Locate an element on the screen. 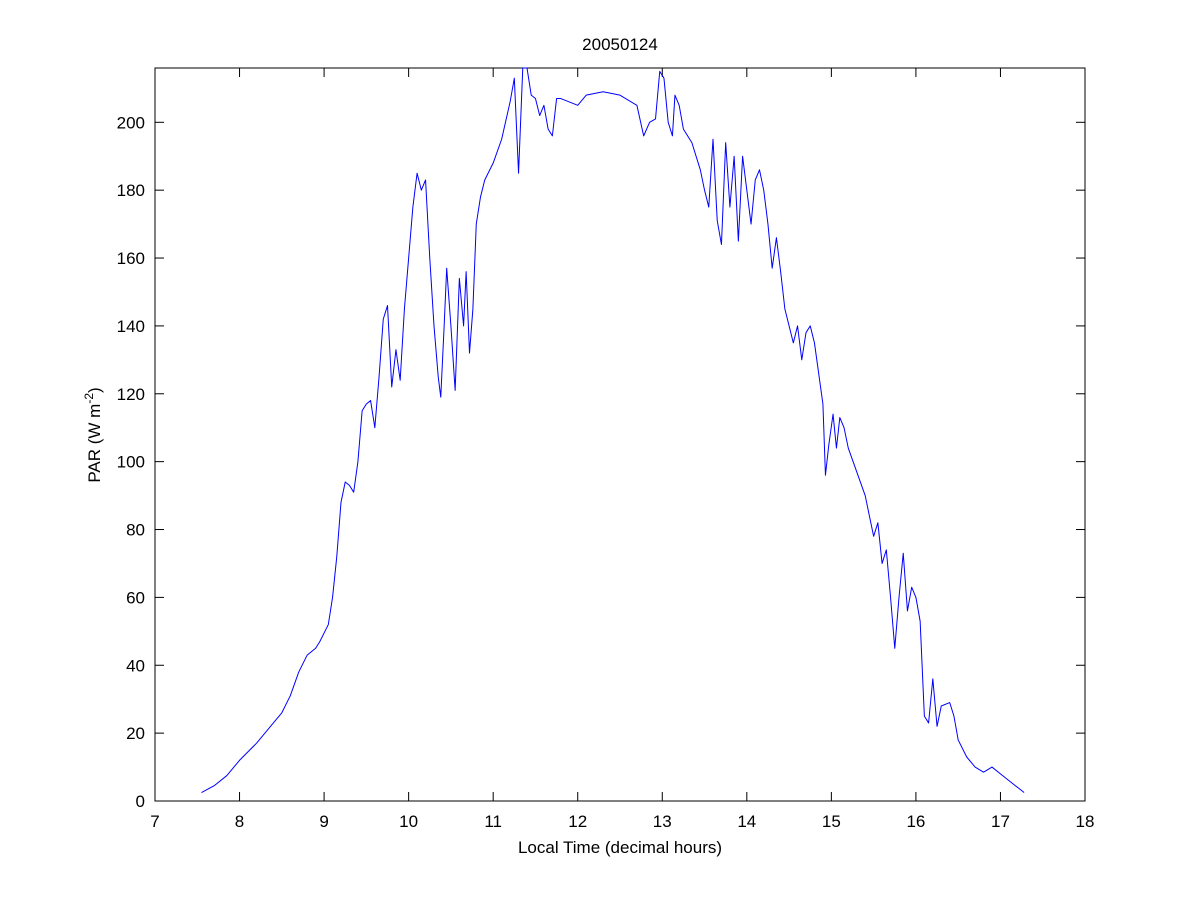 This screenshot has width=1200, height=900. x-tick-label: 18 is located at coordinates (1085, 821).